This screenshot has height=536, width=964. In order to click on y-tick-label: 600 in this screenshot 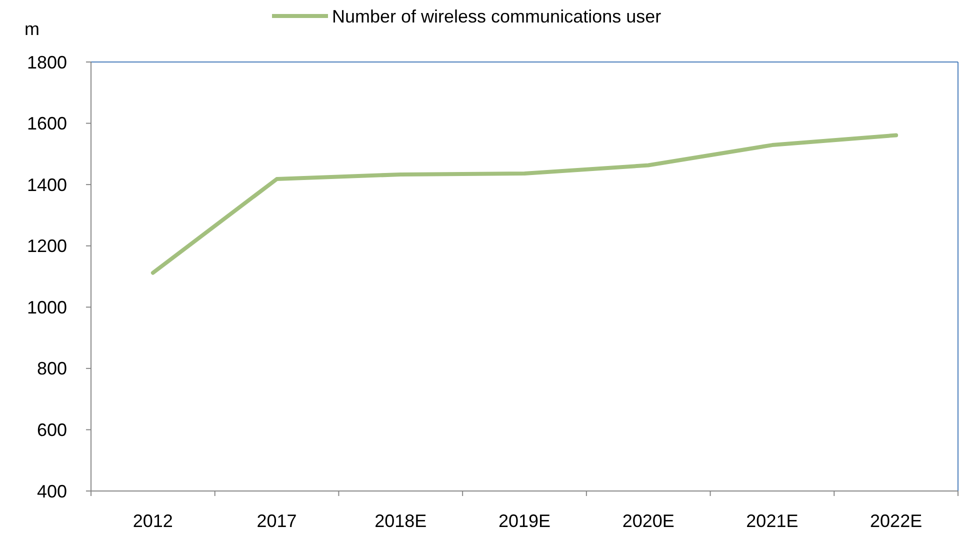, I will do `click(51, 430)`.